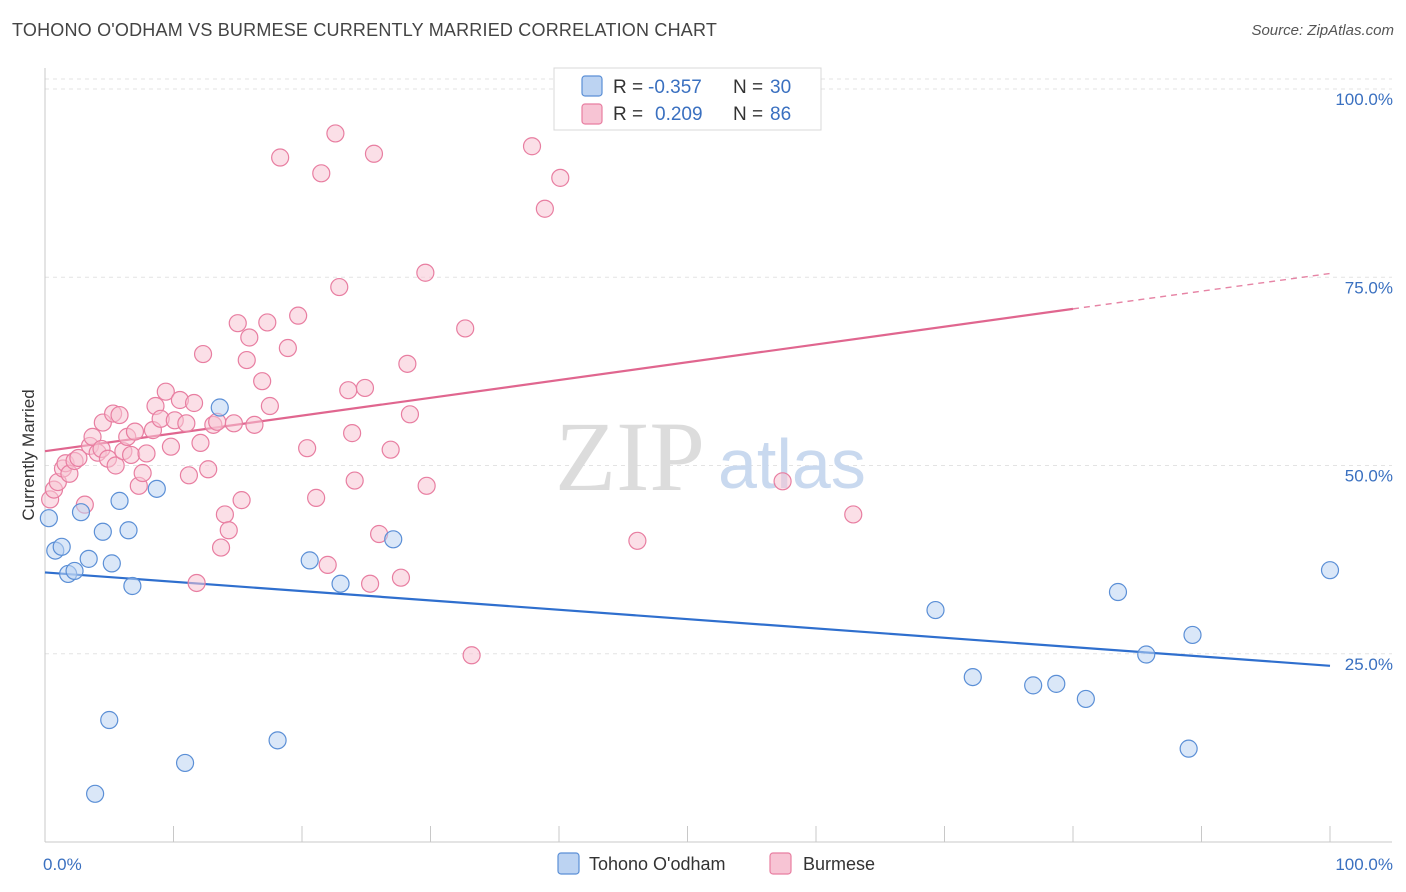  I want to click on legend-n-value-1: 30, so click(780, 87).